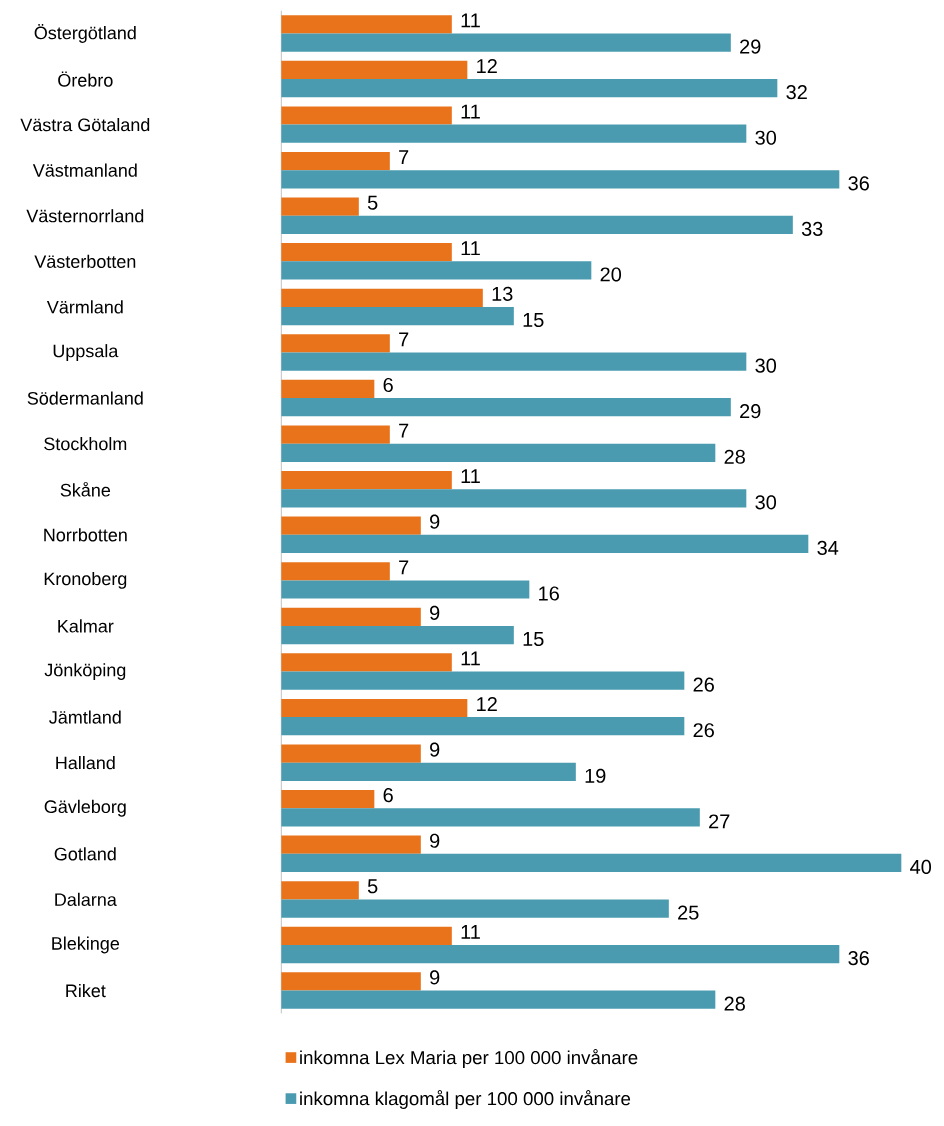  I want to click on y-tick-label: Riket, so click(86, 990).